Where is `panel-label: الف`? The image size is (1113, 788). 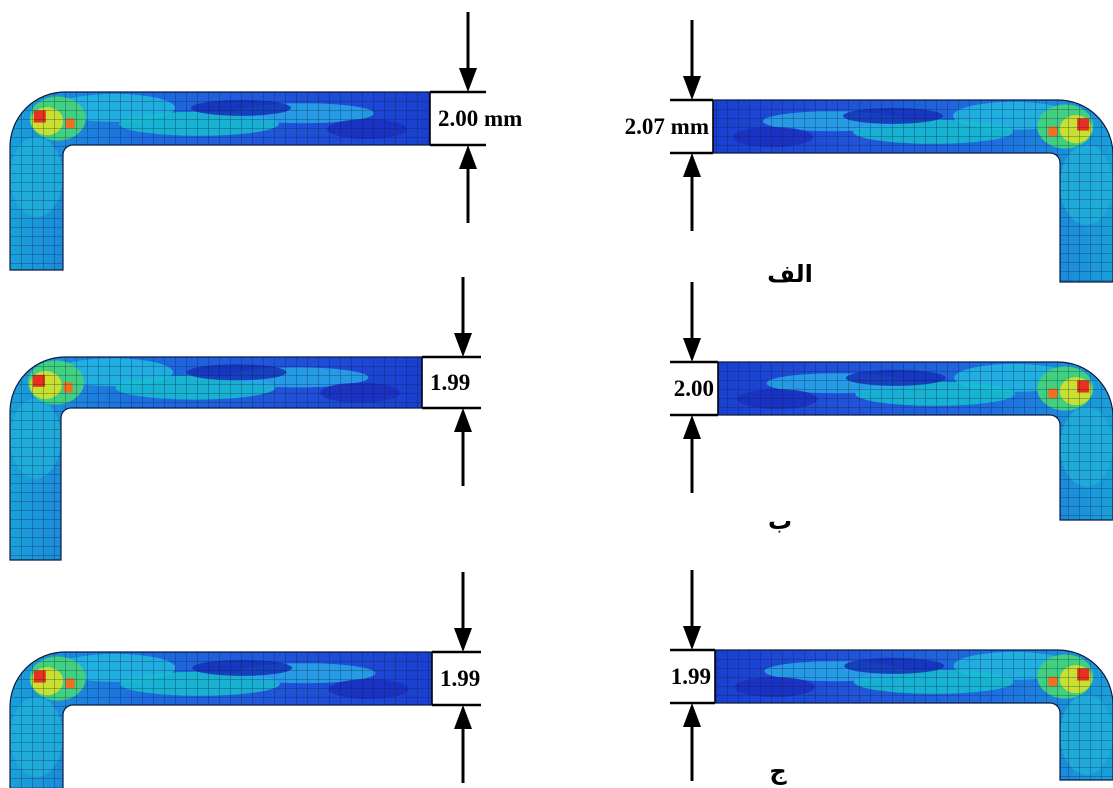 panel-label: الف is located at coordinates (790, 274).